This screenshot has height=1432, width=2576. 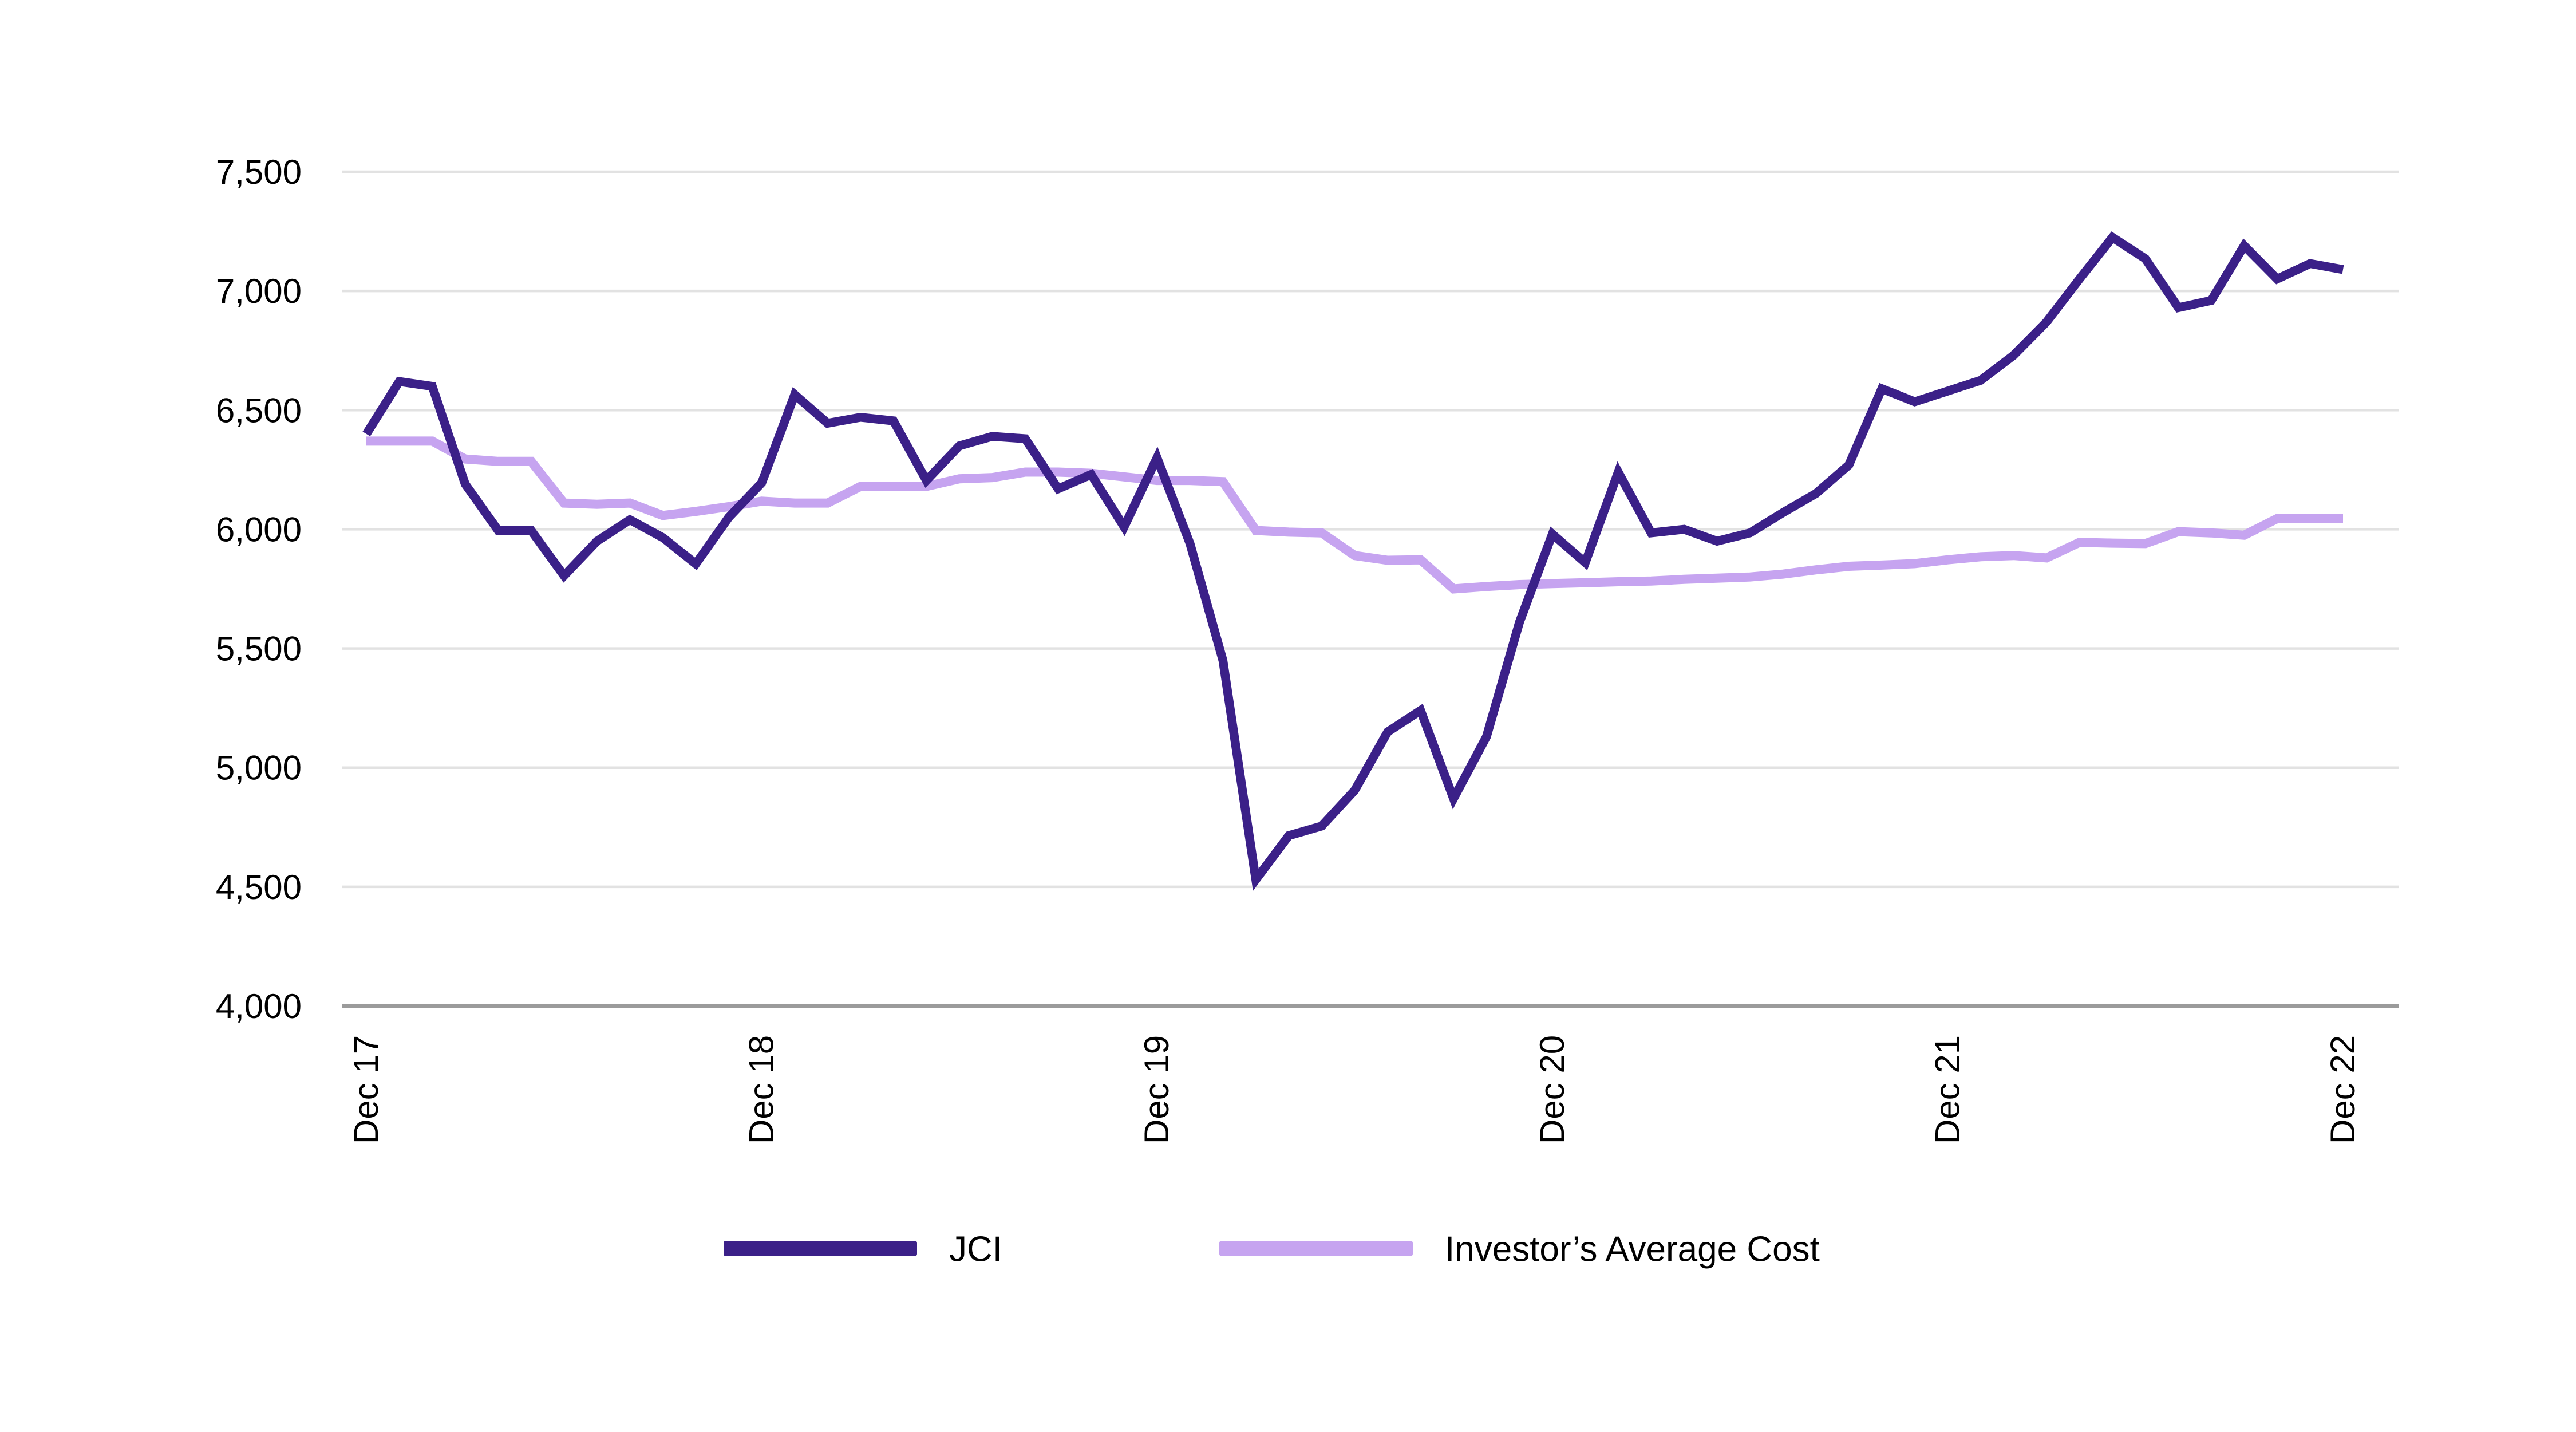 What do you see at coordinates (1354, 515) in the screenshot?
I see `investor-average-cost-line` at bounding box center [1354, 515].